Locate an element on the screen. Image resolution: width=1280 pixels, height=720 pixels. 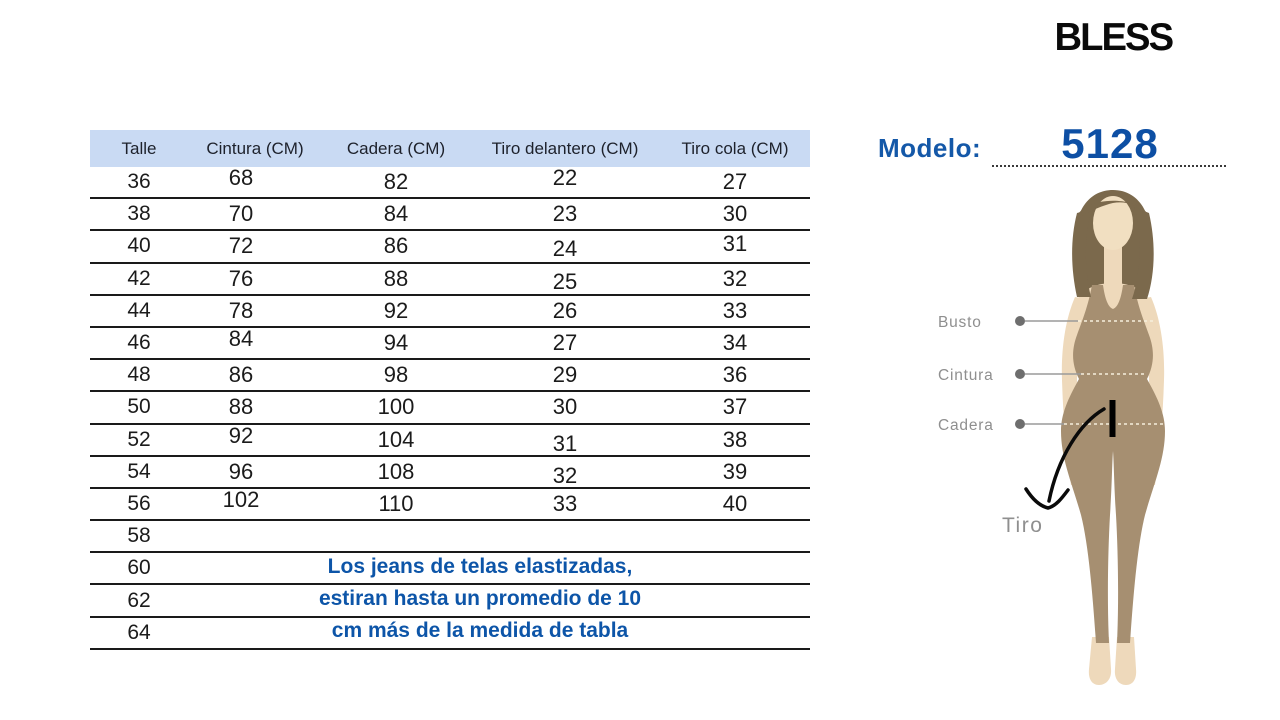
hair-front-right is located at coordinates (1143, 253).